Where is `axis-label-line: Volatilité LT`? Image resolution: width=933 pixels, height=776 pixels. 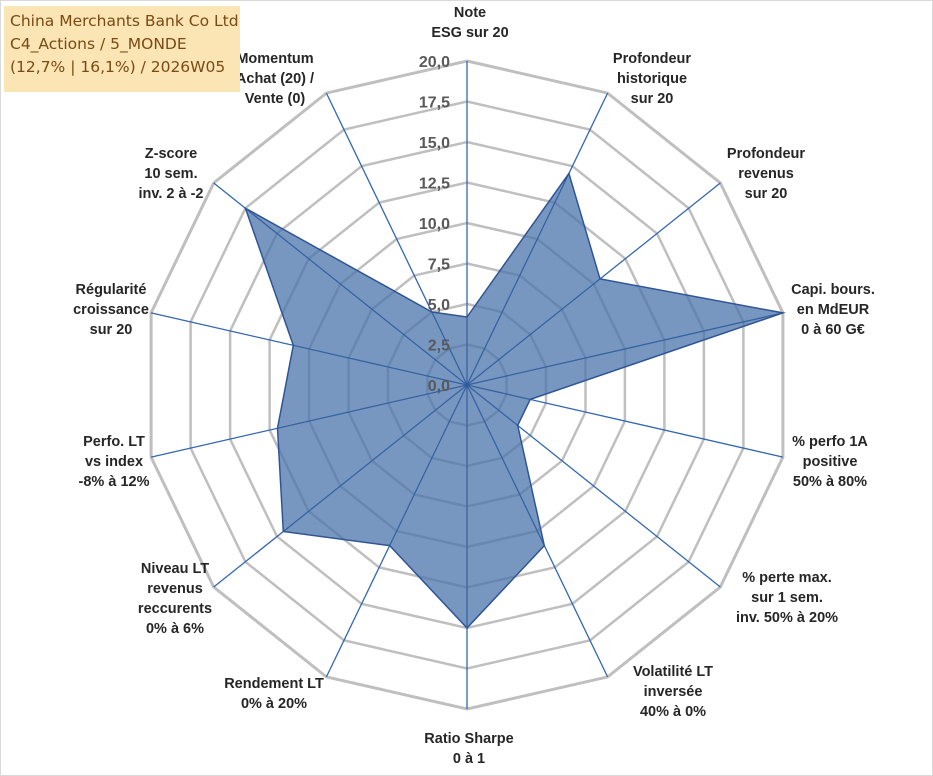 axis-label-line: Volatilité LT is located at coordinates (673, 672).